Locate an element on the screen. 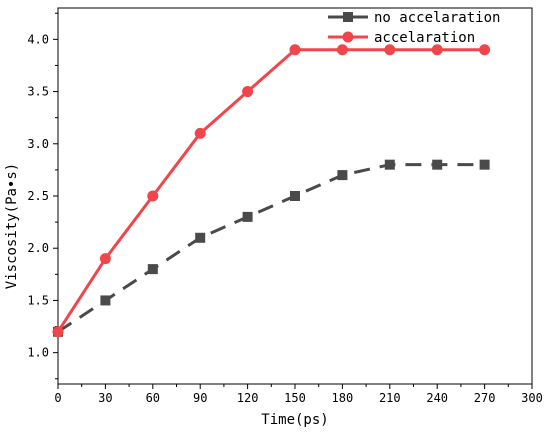  y-tick-label: 3.0 is located at coordinates (38, 144).